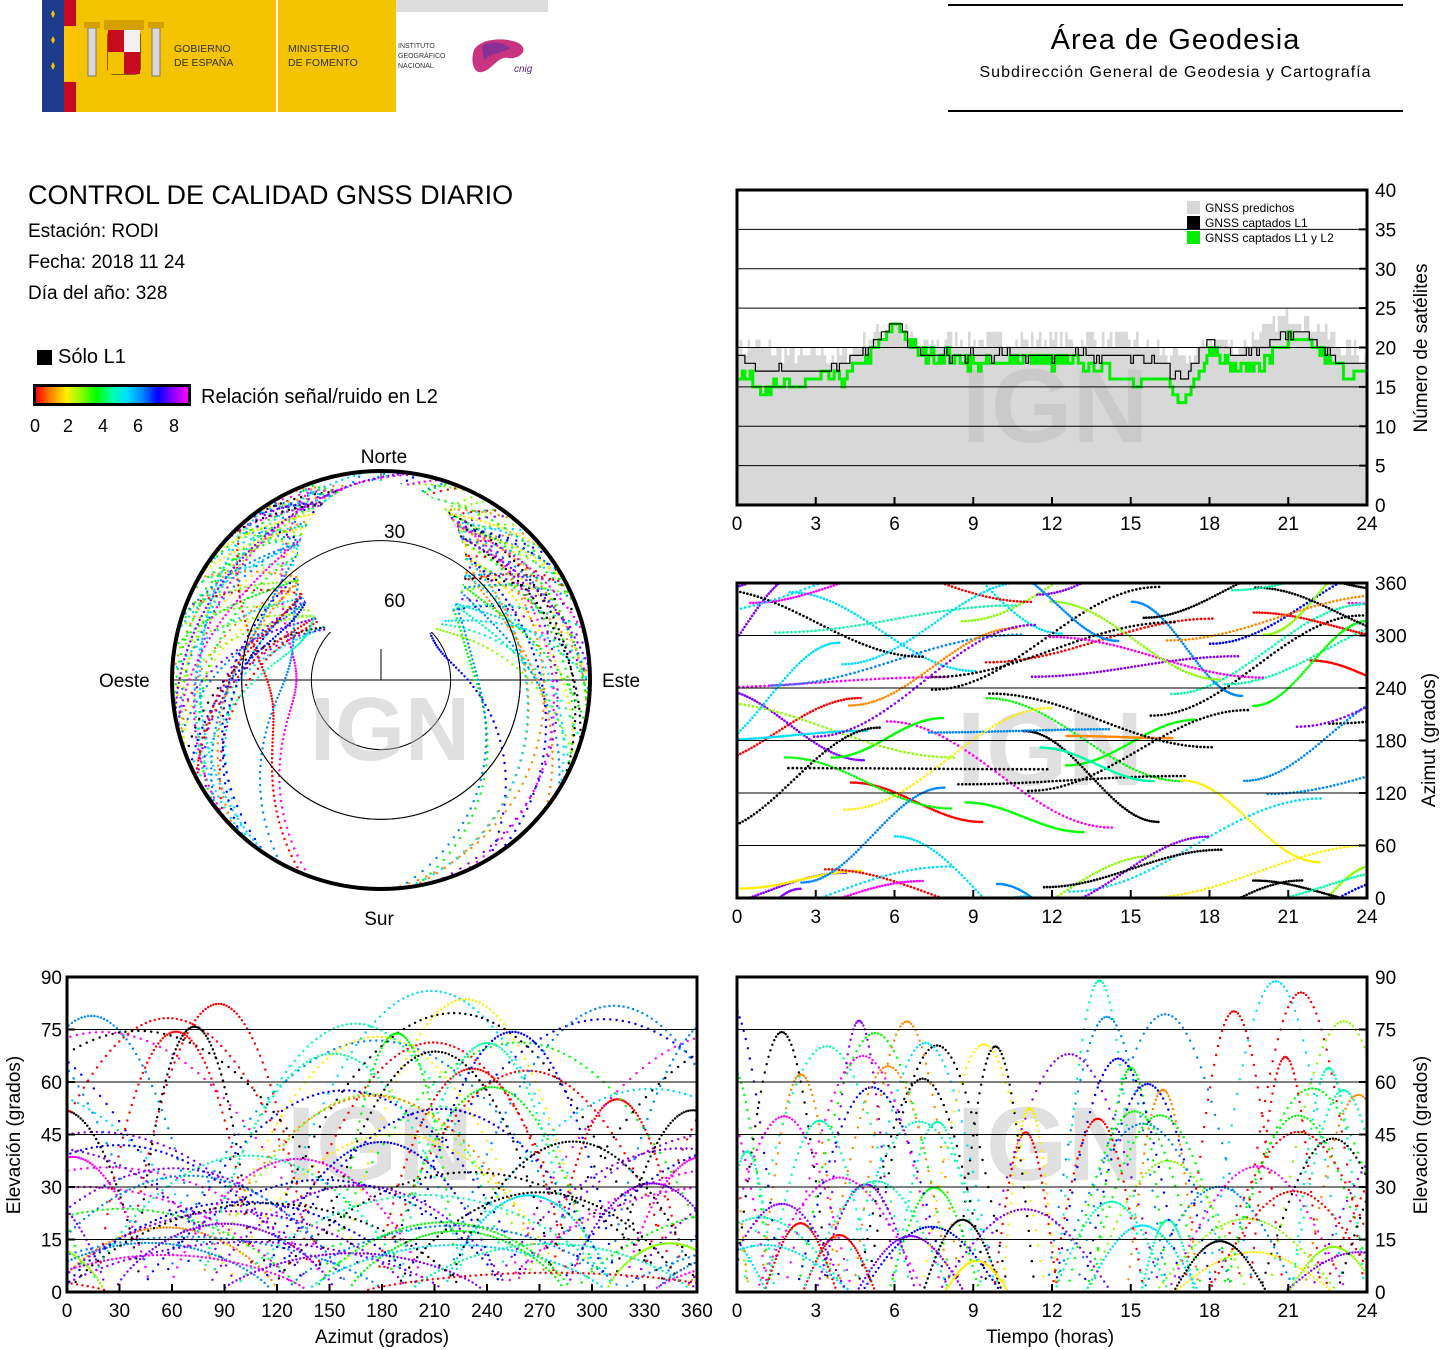 Image resolution: width=1445 pixels, height=1350 pixels. What do you see at coordinates (319, 397) in the screenshot?
I see `snr-label: Relación señal/ruido en L2` at bounding box center [319, 397].